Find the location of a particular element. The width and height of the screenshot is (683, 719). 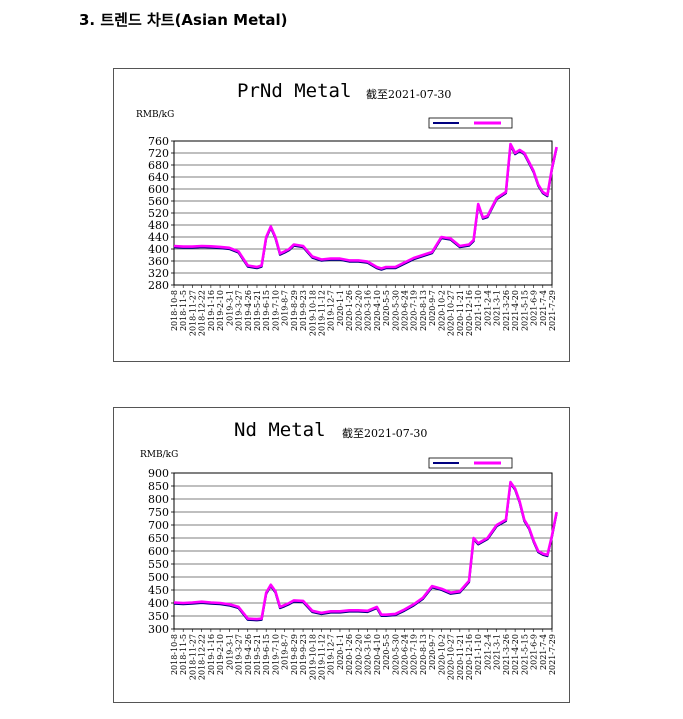

y-tick-label: 280 is located at coordinates (158, 285).